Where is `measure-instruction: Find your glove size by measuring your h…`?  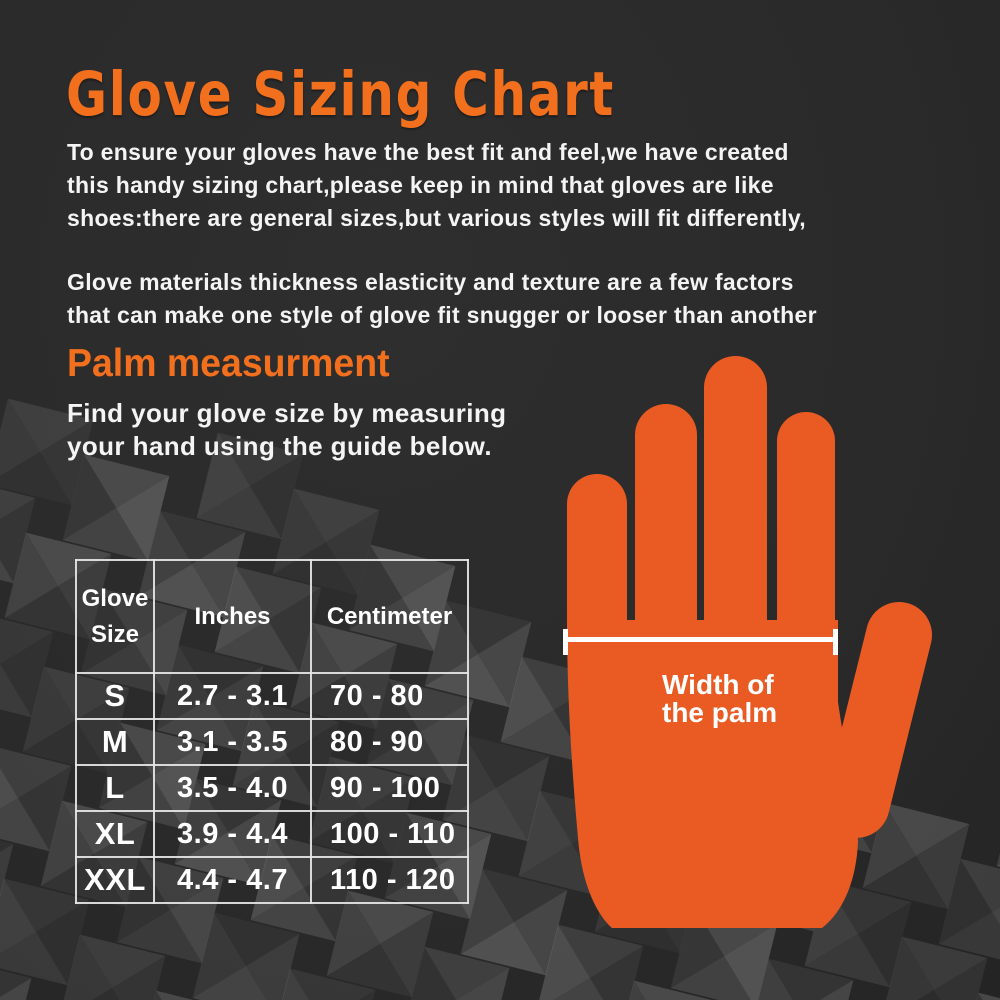
measure-instruction: Find your glove size by measuring your h… is located at coordinates (287, 429).